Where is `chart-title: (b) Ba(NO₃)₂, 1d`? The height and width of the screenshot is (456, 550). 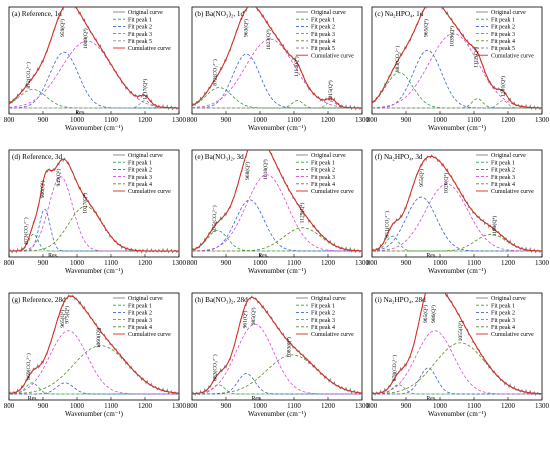
chart-title: (b) Ba(NO₃)₂, 1d is located at coordinates (220, 14).